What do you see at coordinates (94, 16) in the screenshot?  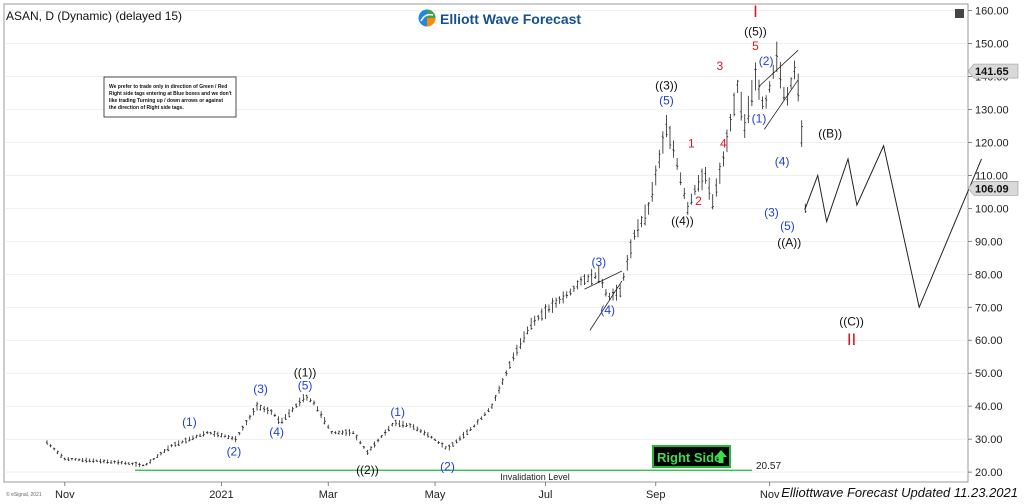 I see `symbol-title: ASAN, D (Dynamic) (delayed 15)` at bounding box center [94, 16].